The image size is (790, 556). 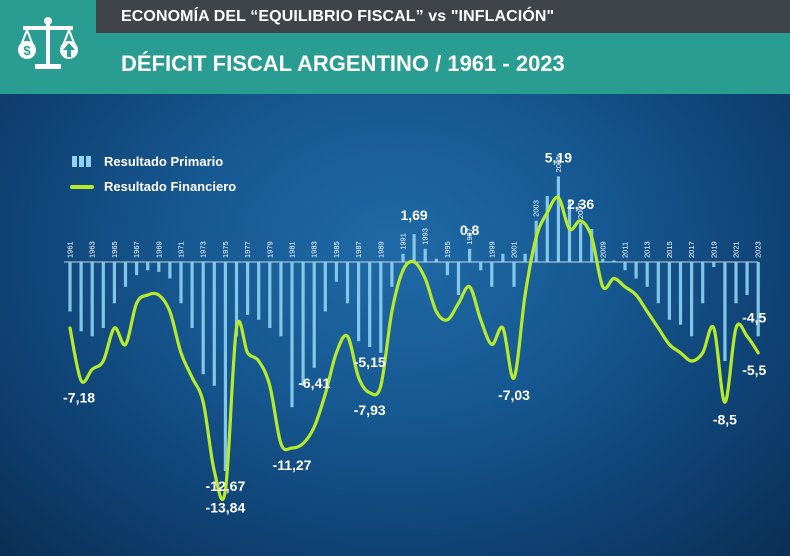 What do you see at coordinates (125, 274) in the screenshot?
I see `bar-1966` at bounding box center [125, 274].